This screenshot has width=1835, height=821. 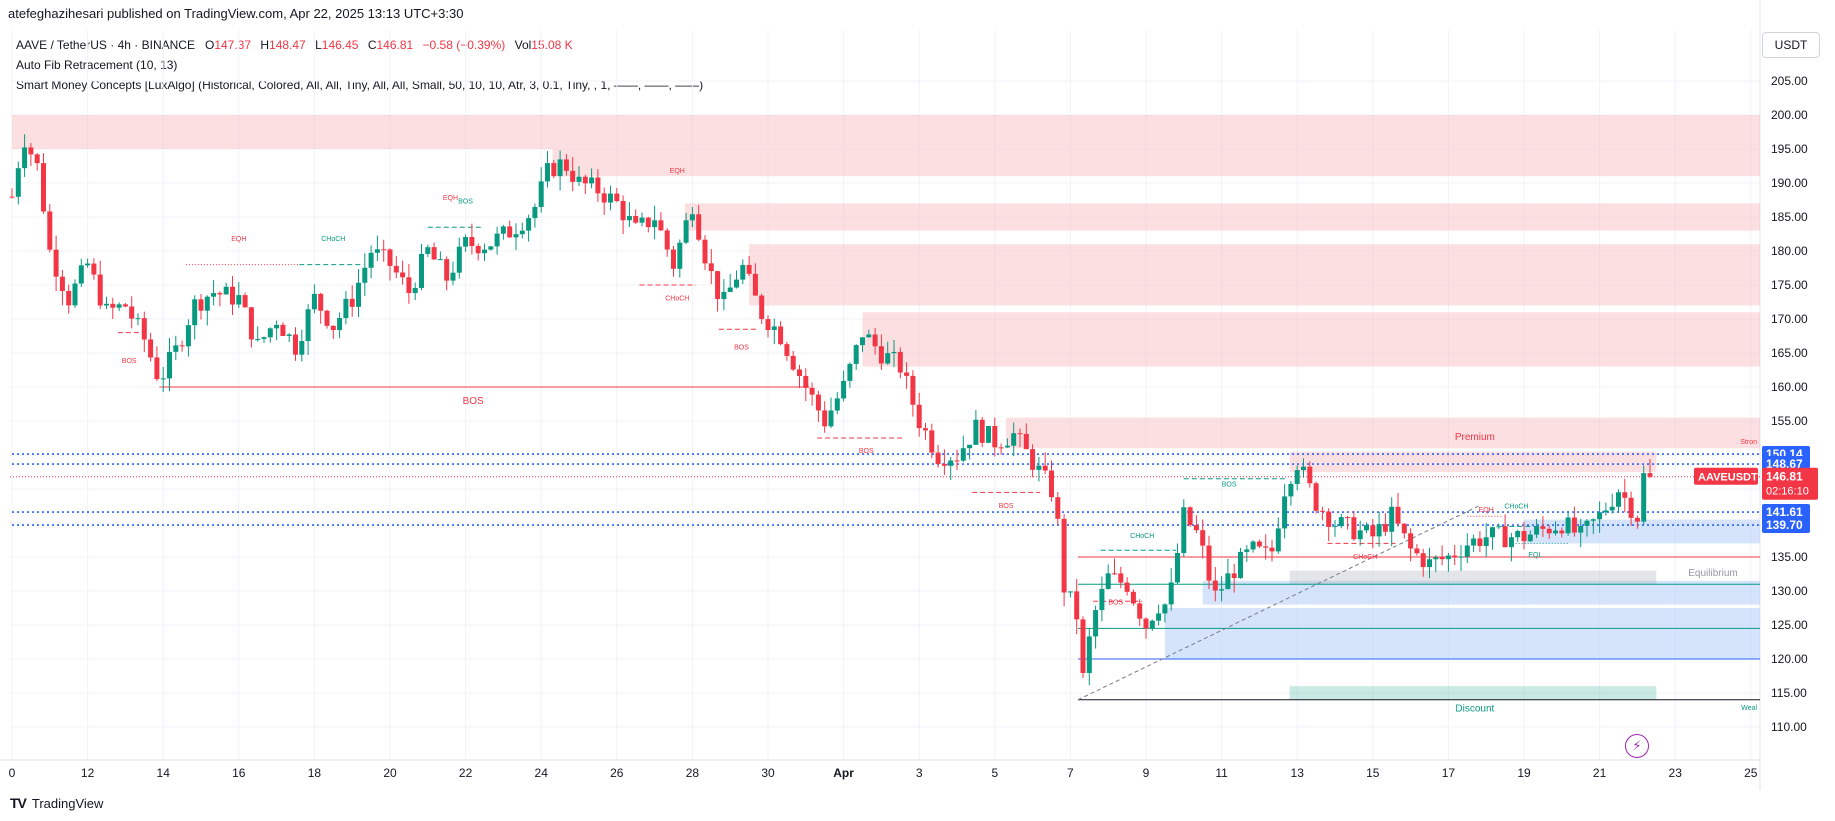 I want to click on x-tick-label: 13, so click(x=1298, y=773).